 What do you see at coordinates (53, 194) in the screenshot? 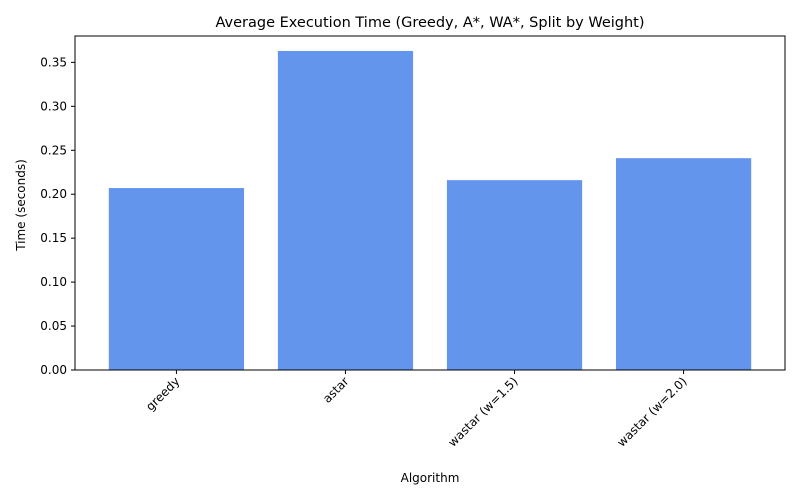
I see `y-tick-label-4: 0.20` at bounding box center [53, 194].